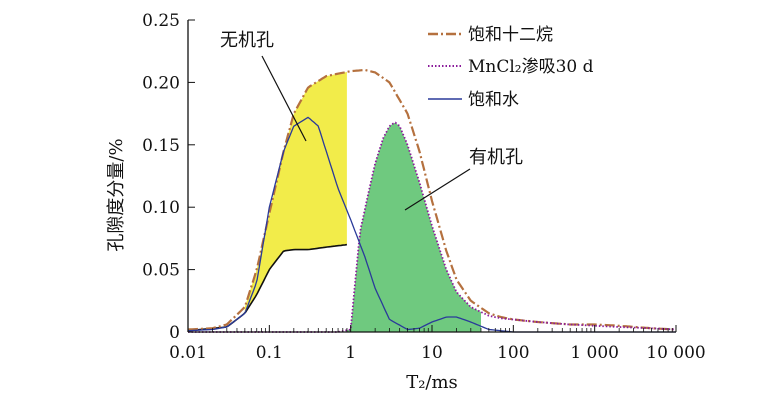 Image resolution: width=766 pixels, height=409 pixels. I want to click on annotation-organic-pointer, so click(437, 189).